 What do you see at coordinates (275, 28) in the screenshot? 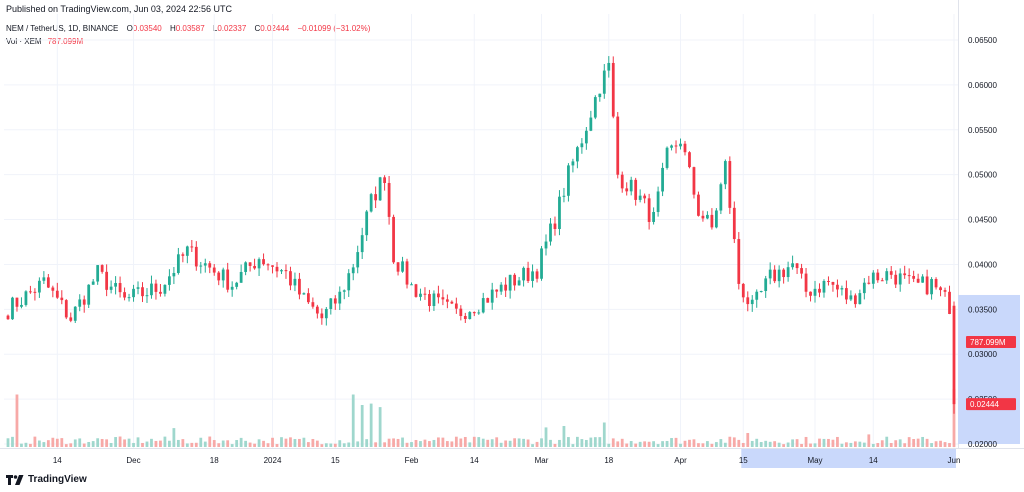
I see `close-value: 0.02444` at bounding box center [275, 28].